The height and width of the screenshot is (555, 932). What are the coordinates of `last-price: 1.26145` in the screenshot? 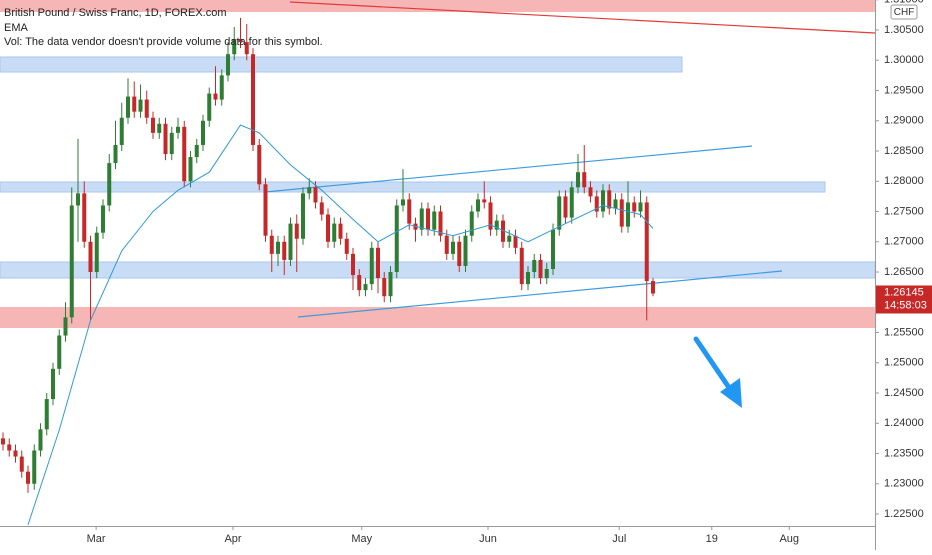 It's located at (904, 292).